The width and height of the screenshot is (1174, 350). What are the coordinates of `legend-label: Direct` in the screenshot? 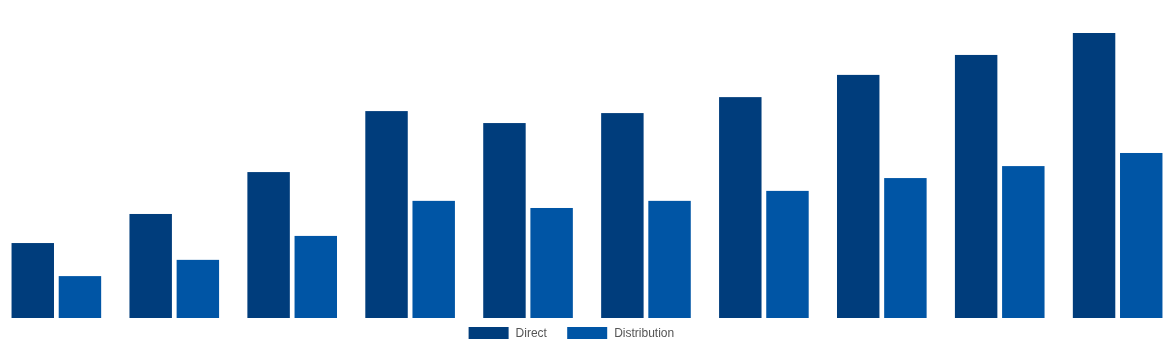 It's located at (531, 333).